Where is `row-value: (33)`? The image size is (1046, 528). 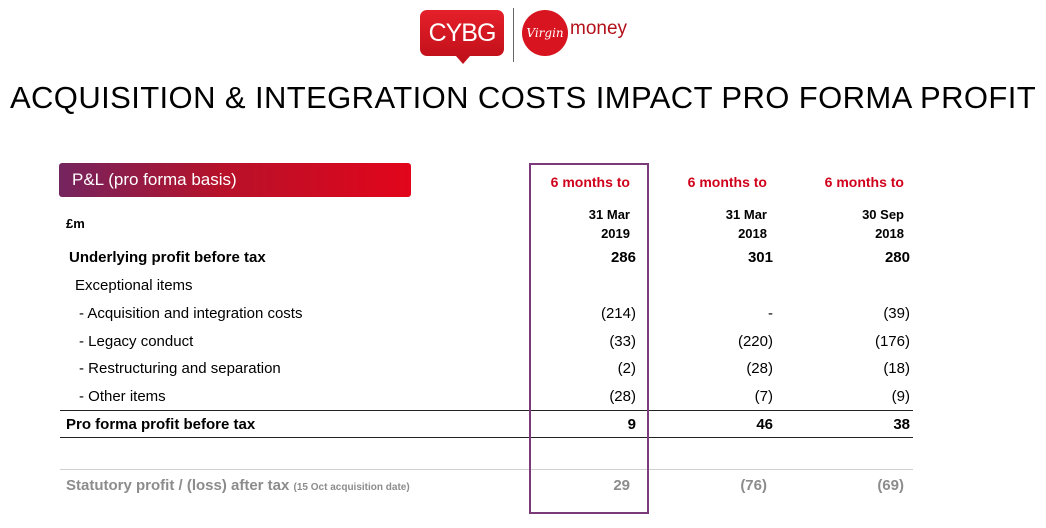
row-value: (33) is located at coordinates (622, 341).